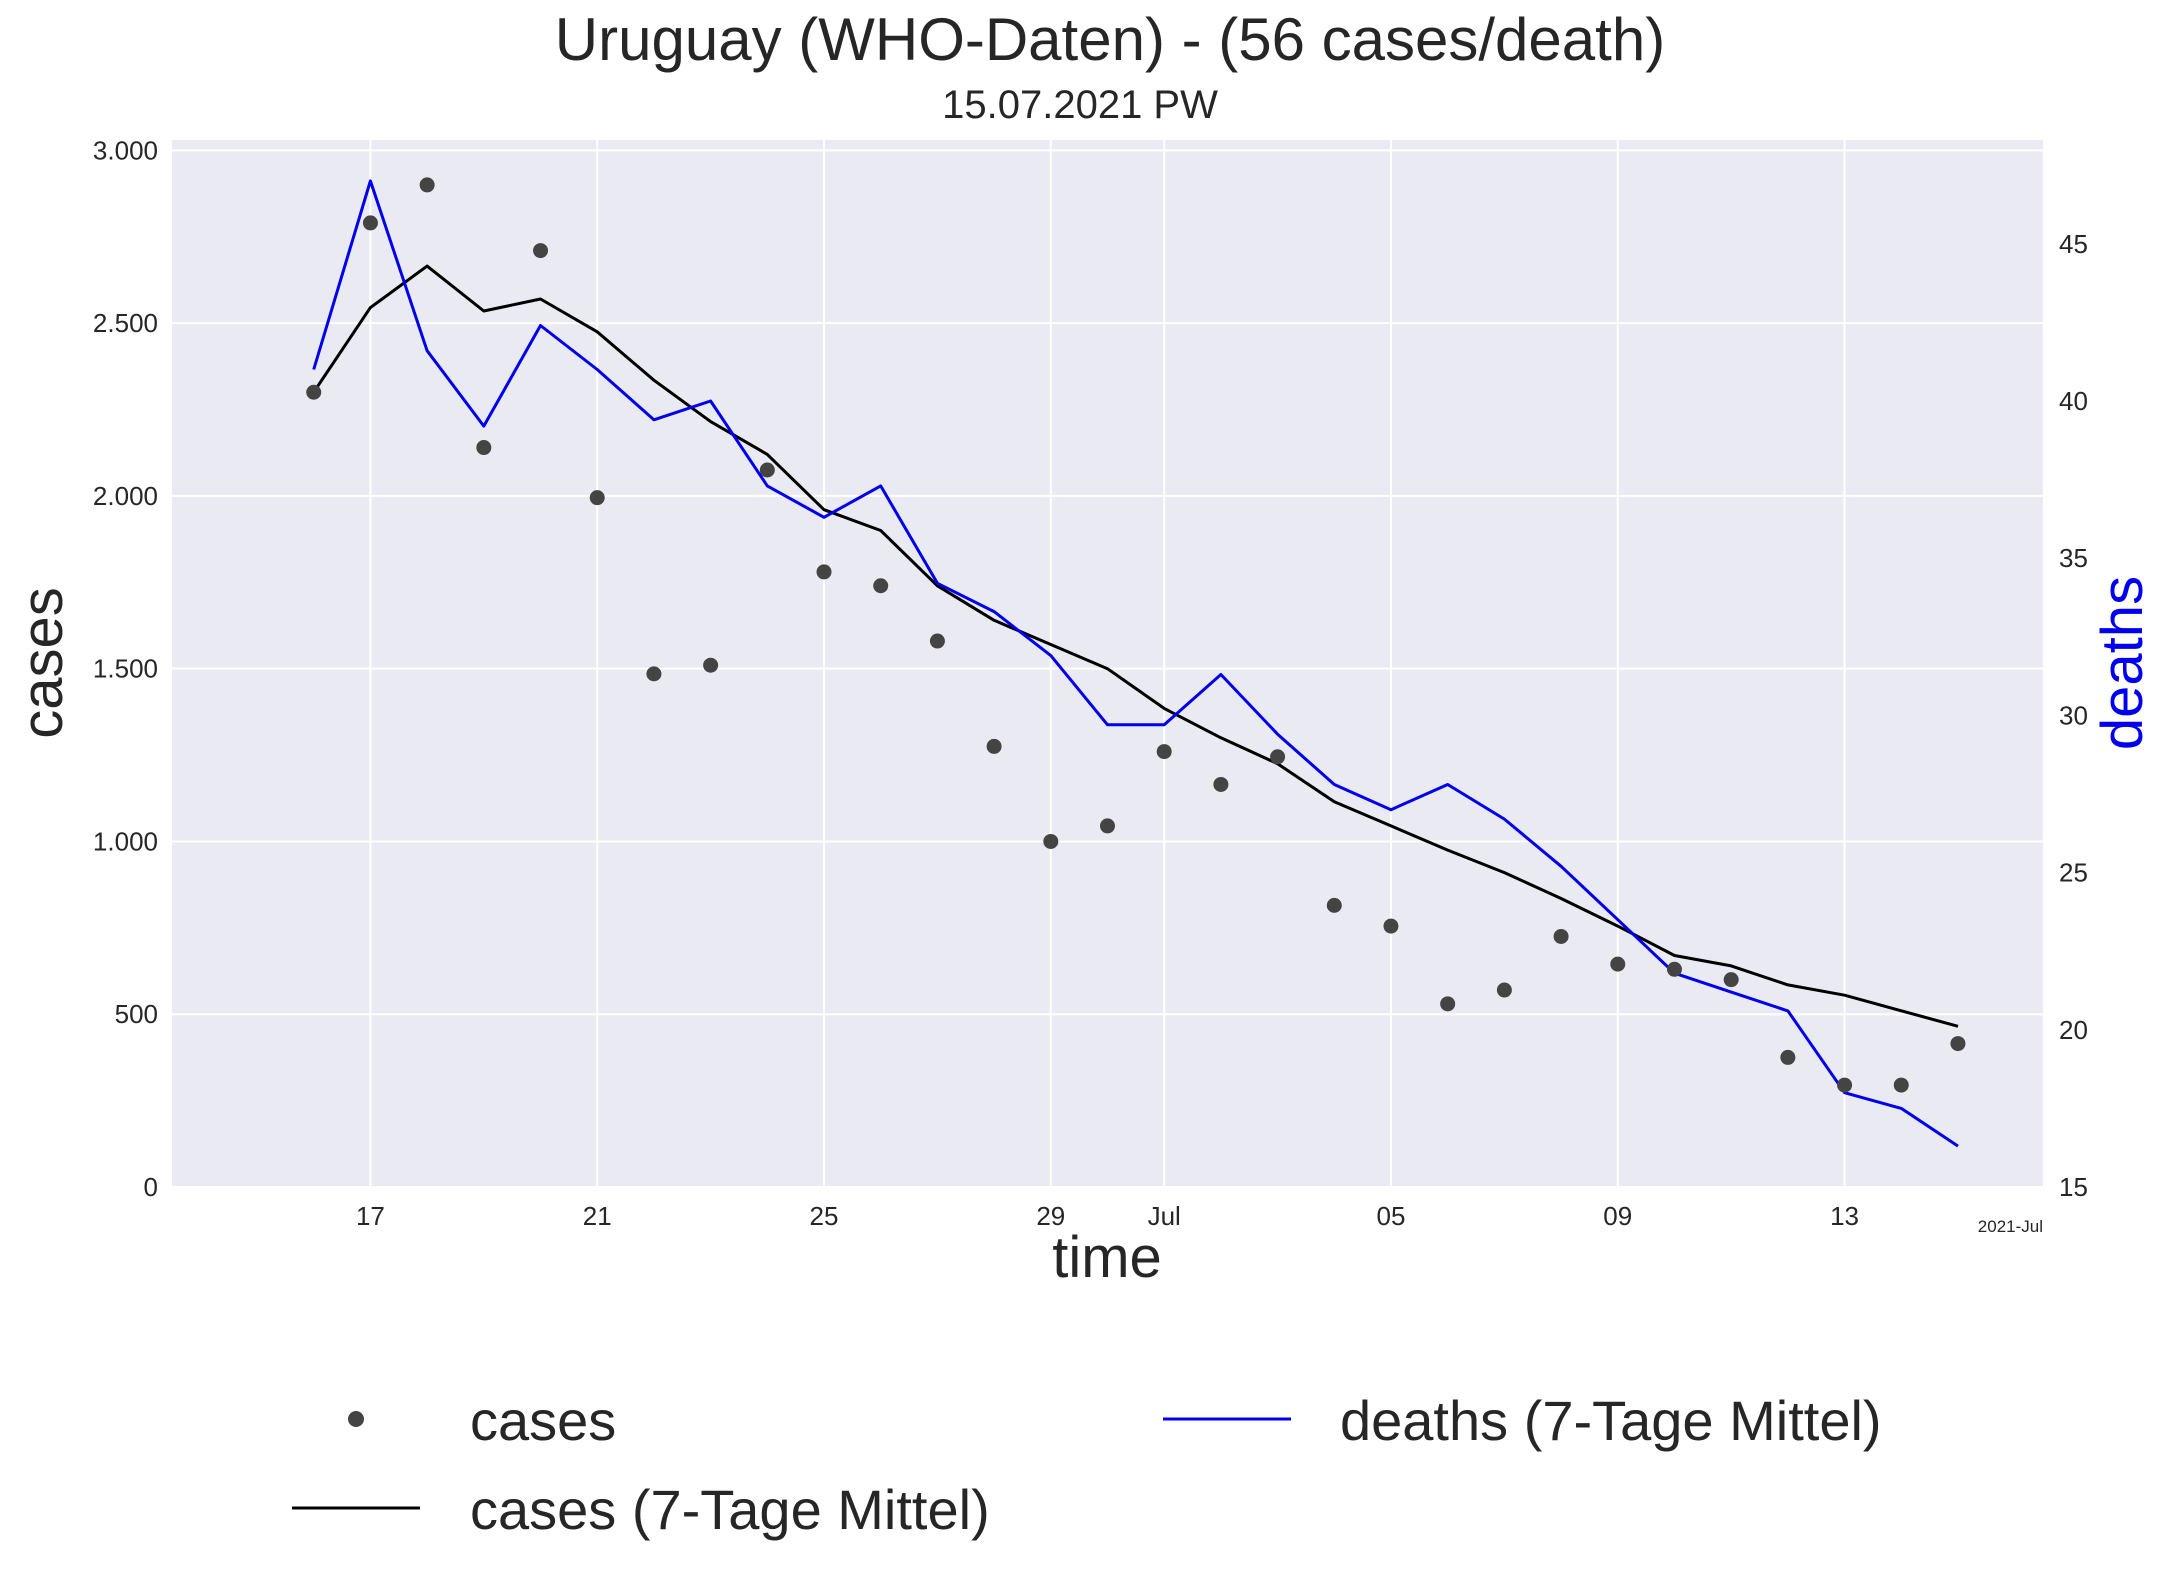 The image size is (2162, 1578). I want to click on x-tick-label: 09, so click(1617, 1216).